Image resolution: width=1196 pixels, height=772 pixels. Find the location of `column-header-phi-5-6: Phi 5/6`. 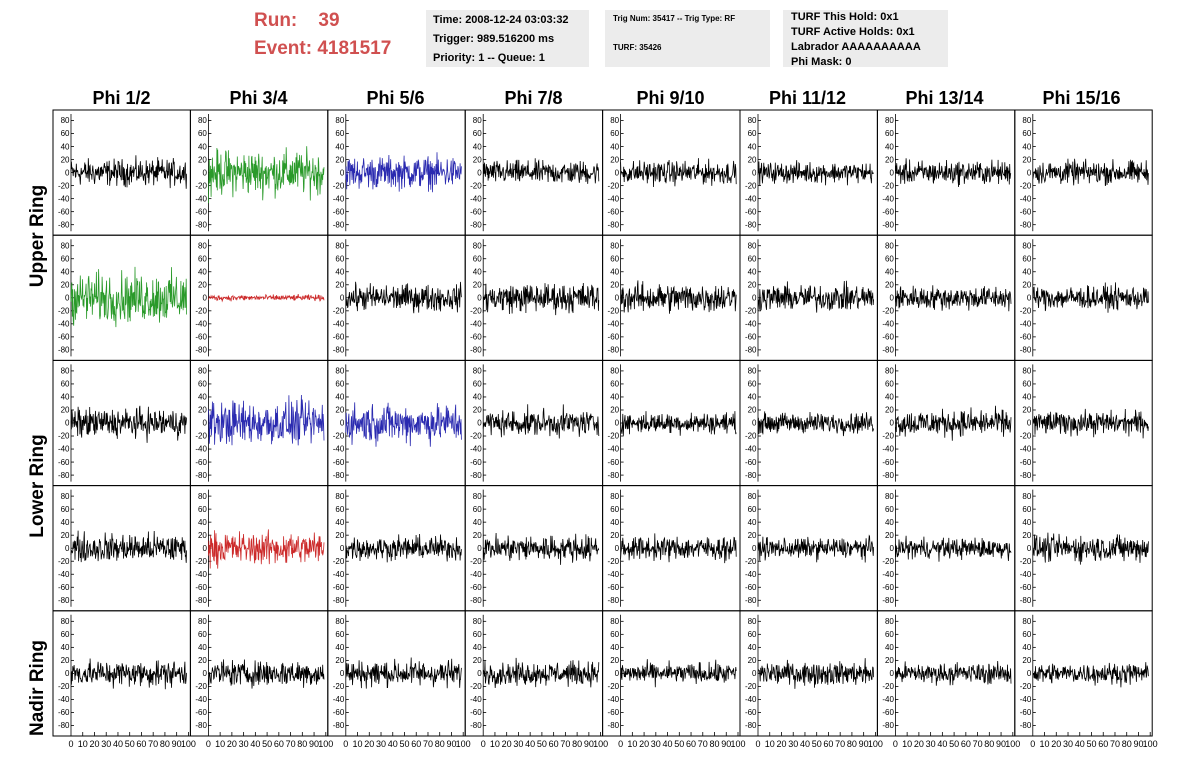

column-header-phi-5-6: Phi 5/6 is located at coordinates (395, 98).